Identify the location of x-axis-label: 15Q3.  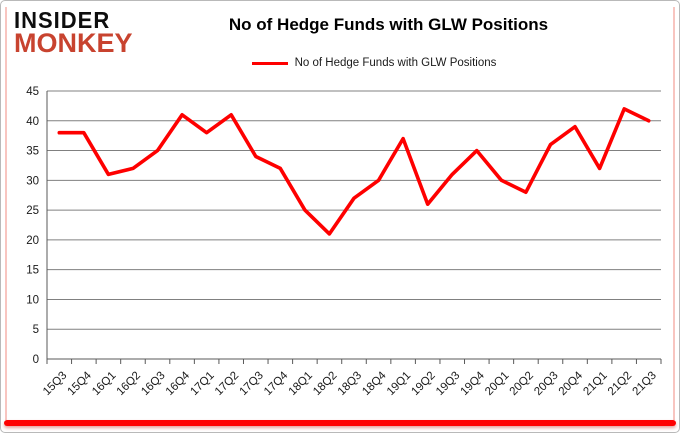
(55, 384).